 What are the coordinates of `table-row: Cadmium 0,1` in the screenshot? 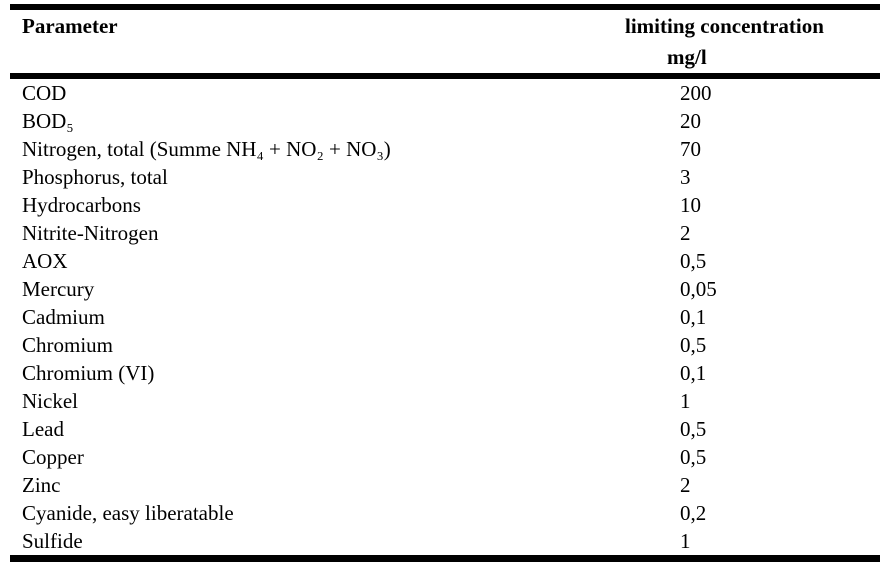 It's located at (445, 317).